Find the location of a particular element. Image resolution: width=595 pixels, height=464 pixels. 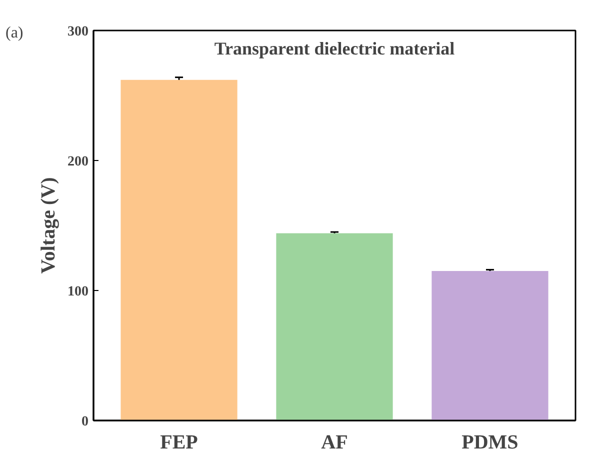

y-axis-title: Voltage (V) is located at coordinates (49, 225).